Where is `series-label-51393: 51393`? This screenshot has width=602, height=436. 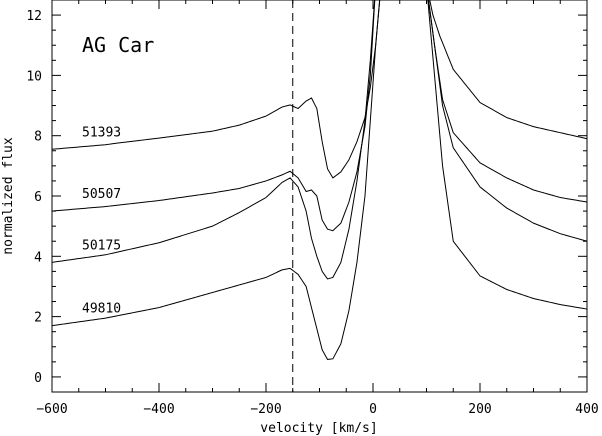
series-label-51393: 51393 is located at coordinates (101, 132).